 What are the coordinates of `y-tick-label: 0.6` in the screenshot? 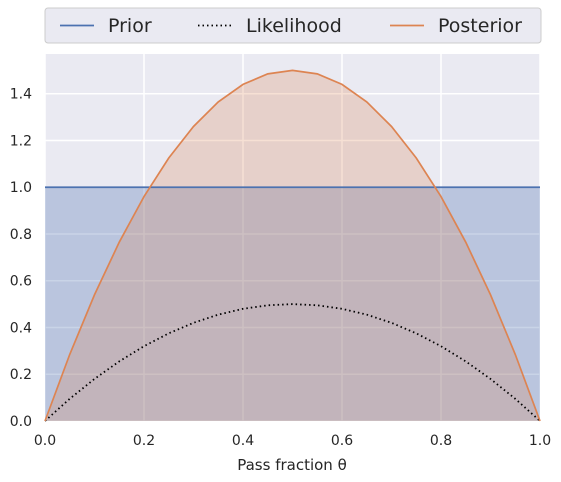 It's located at (21, 282).